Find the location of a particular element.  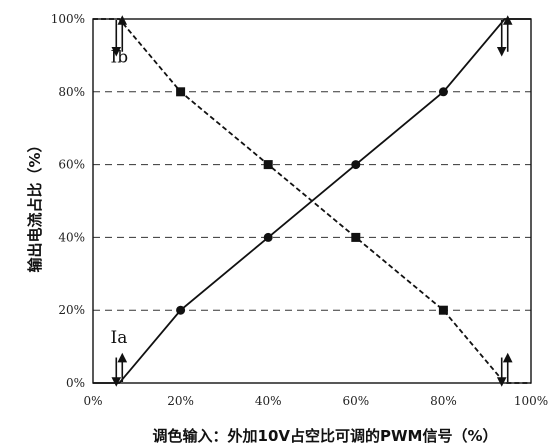

y-axis-title: 输出电流占比（%） is located at coordinates (35, 204).